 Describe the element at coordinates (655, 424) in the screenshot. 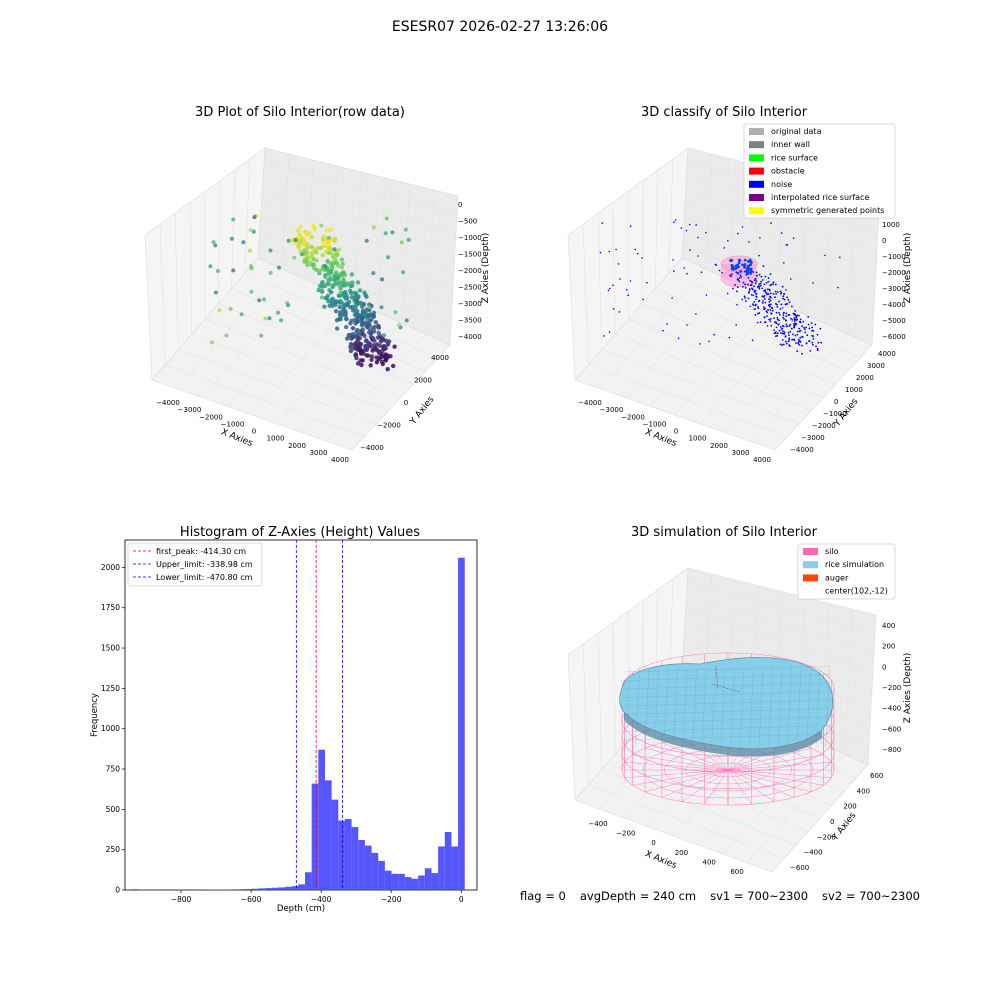

I see `tick-label: −1000` at that location.